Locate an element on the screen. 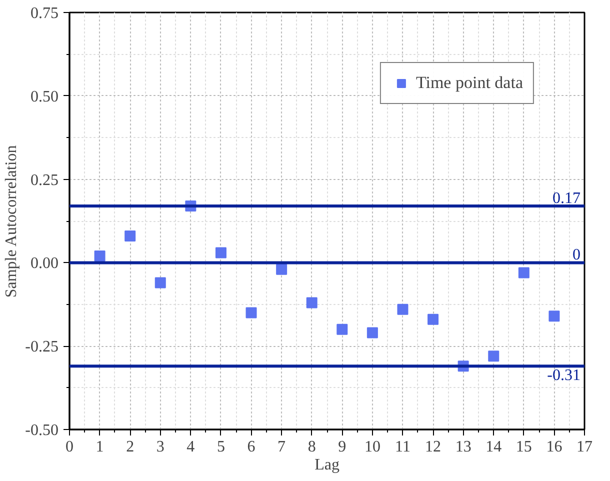  x-tick-label: 8 is located at coordinates (312, 447).